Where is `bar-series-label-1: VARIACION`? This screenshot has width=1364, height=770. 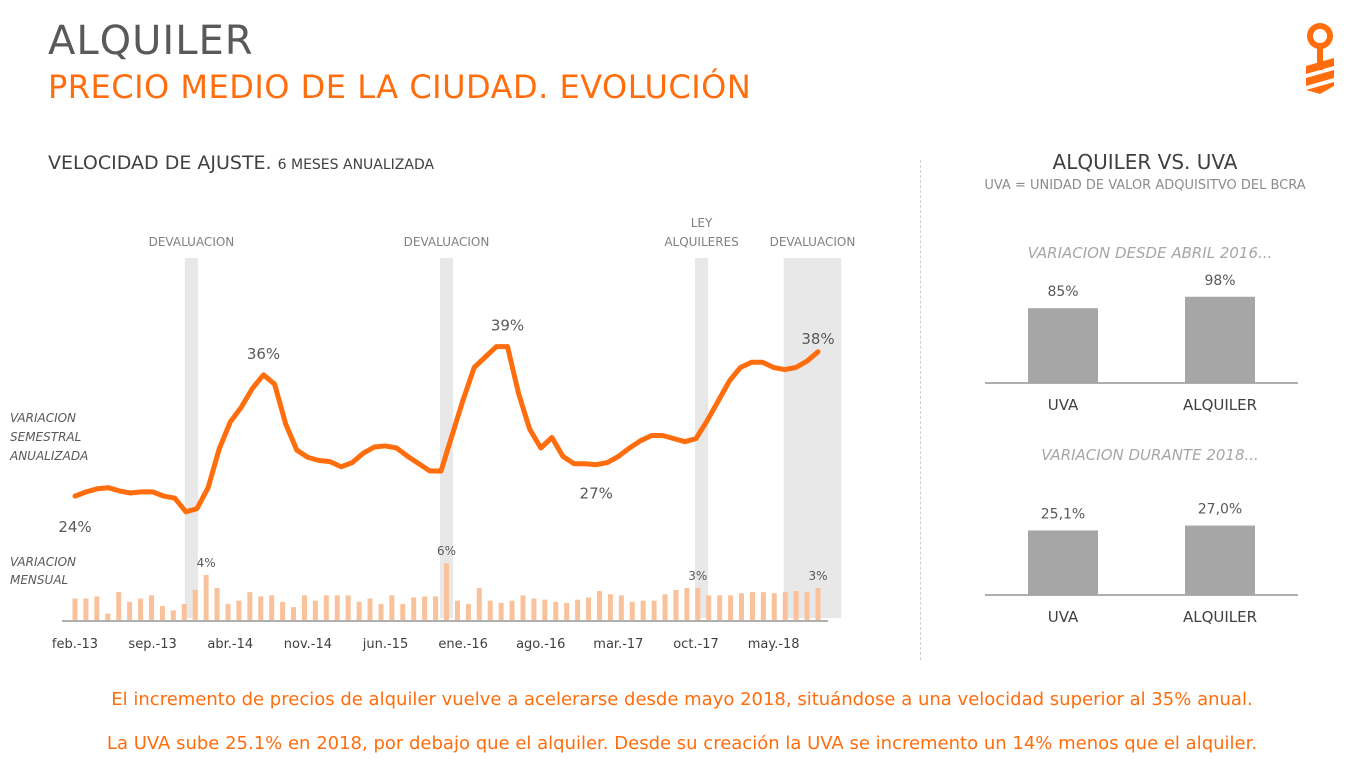 bar-series-label-1: VARIACION is located at coordinates (43, 562).